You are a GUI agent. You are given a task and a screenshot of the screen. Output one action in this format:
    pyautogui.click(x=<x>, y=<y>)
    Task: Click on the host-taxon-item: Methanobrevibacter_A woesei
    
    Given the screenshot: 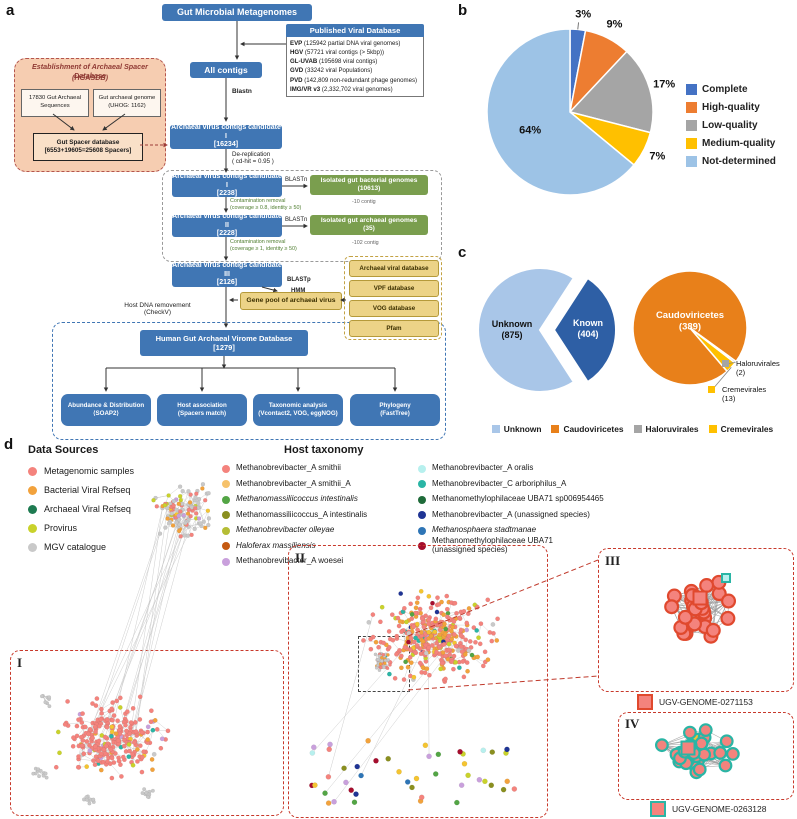 What is the action you would take?
    pyautogui.click(x=294, y=562)
    